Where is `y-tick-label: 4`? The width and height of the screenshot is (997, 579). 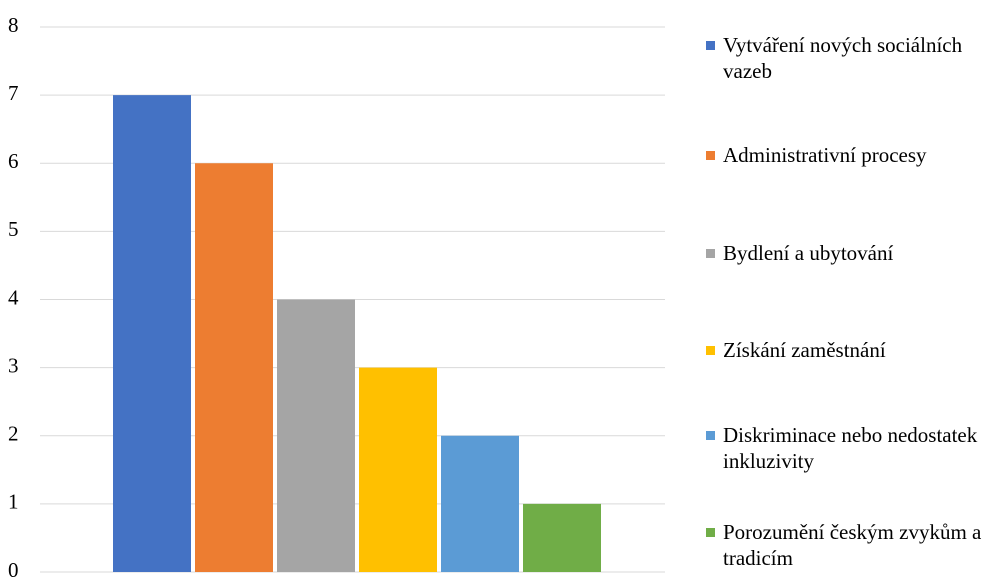 y-tick-label: 4 is located at coordinates (13, 297).